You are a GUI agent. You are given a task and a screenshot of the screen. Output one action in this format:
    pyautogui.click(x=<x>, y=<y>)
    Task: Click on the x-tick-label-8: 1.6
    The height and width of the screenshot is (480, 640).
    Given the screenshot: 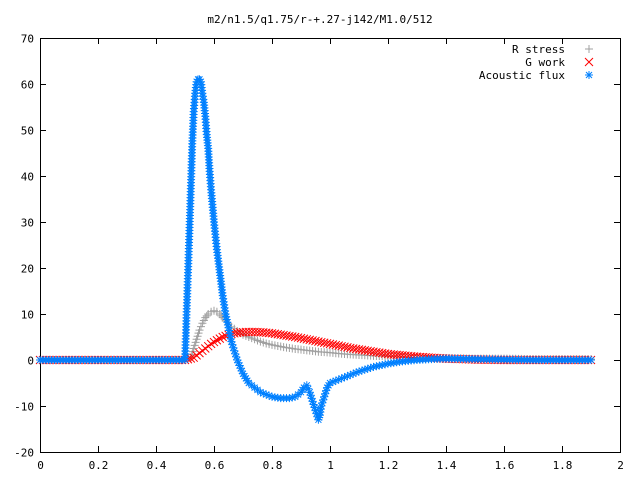 What is the action you would take?
    pyautogui.click(x=505, y=465)
    